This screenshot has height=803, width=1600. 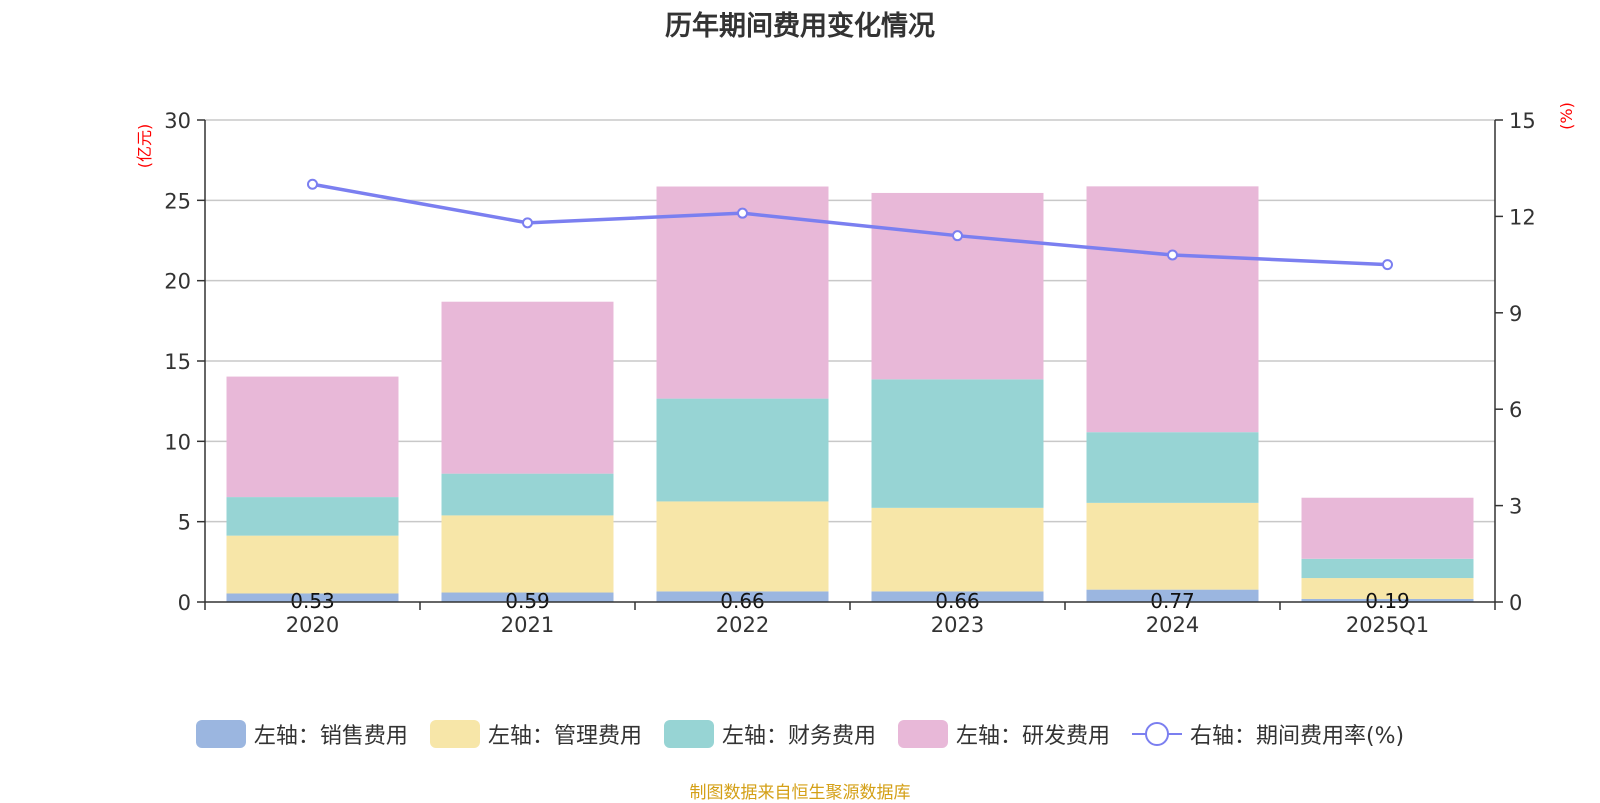 What do you see at coordinates (1032, 736) in the screenshot?
I see `legend-label-rd: 左轴：研发费用` at bounding box center [1032, 736].